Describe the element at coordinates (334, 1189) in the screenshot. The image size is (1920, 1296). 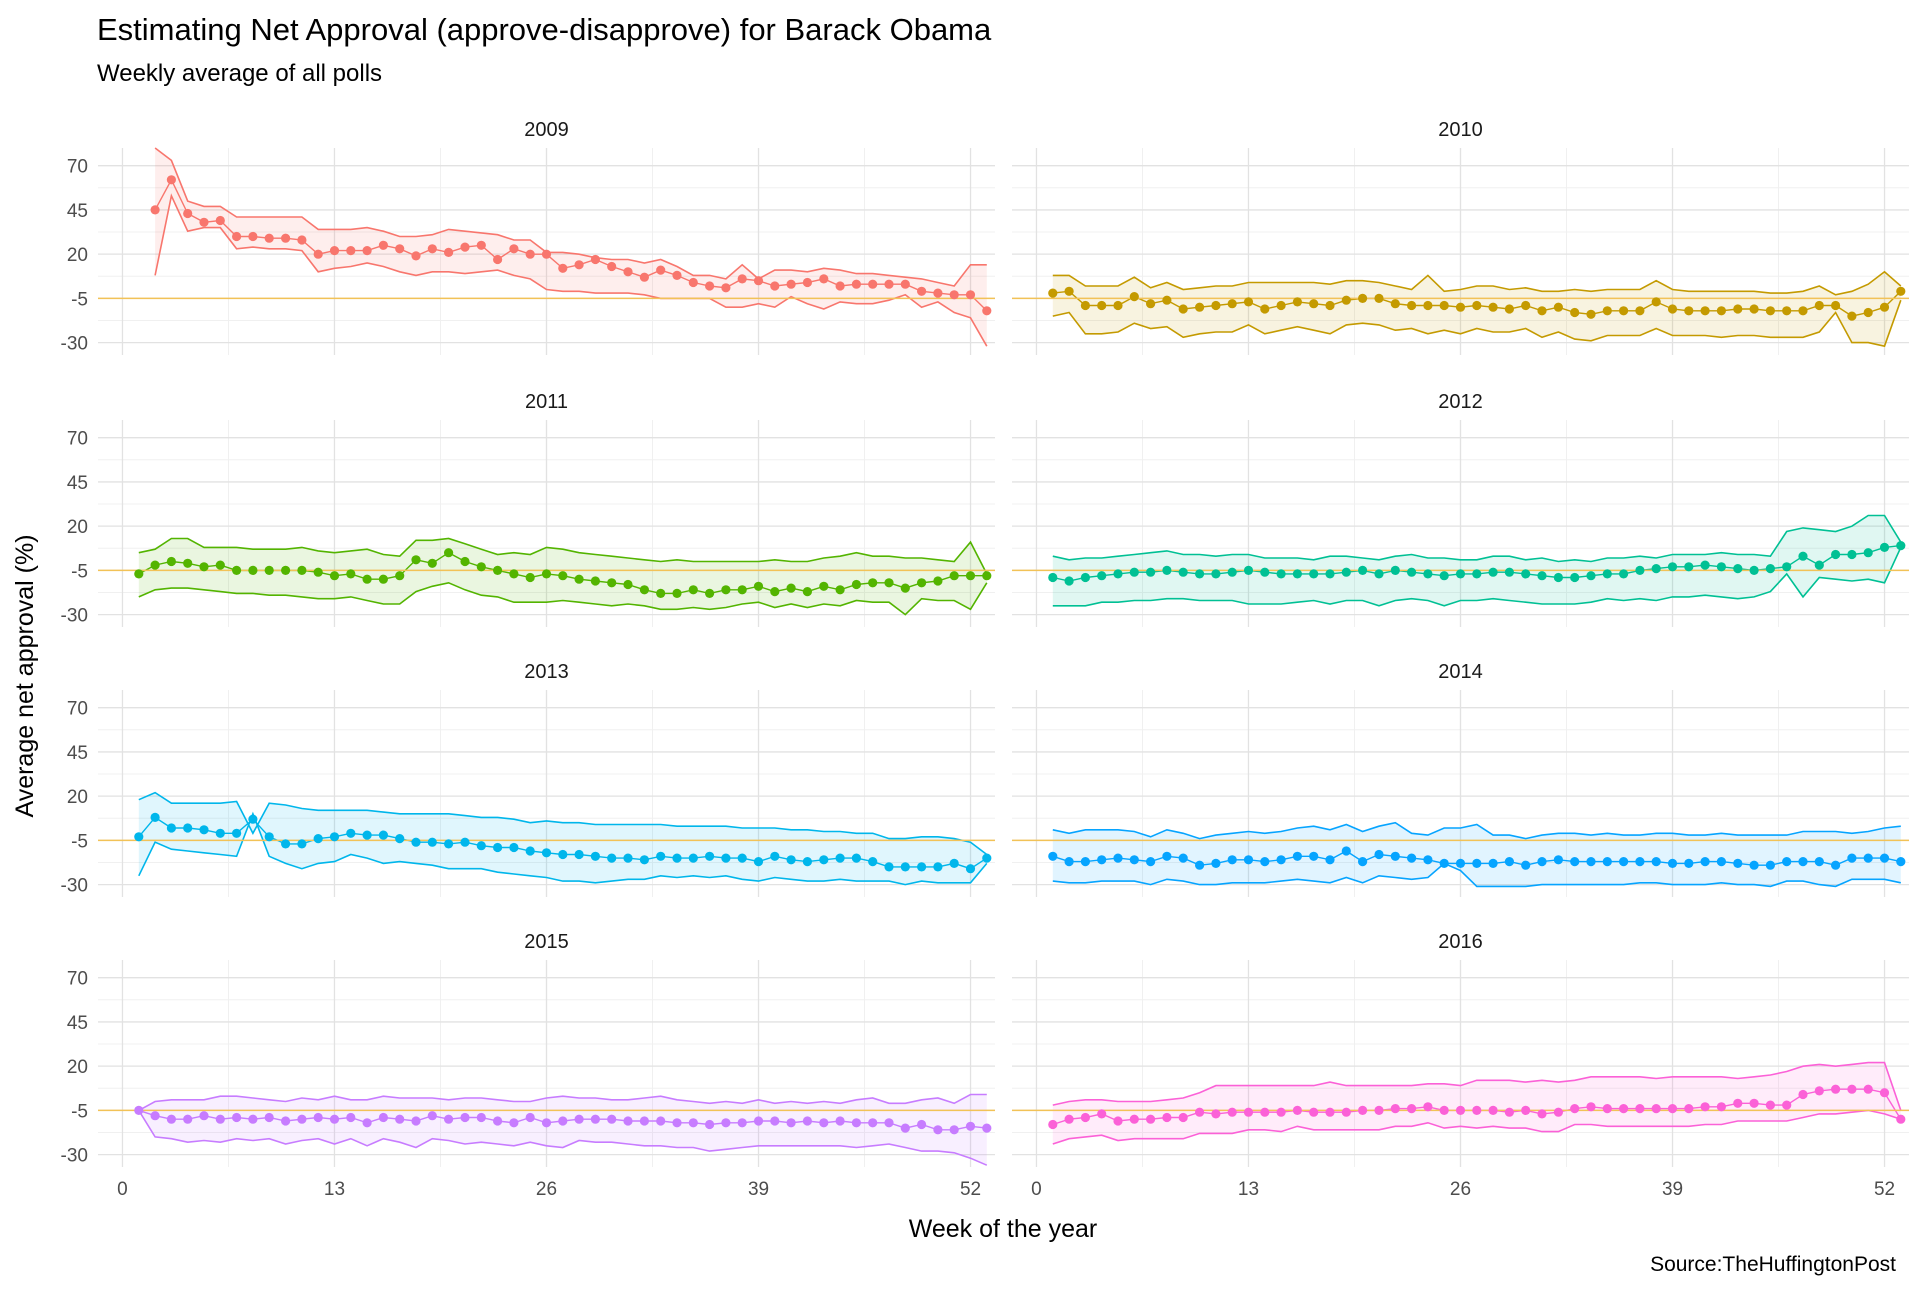
I see `x-tick-label: 13` at that location.